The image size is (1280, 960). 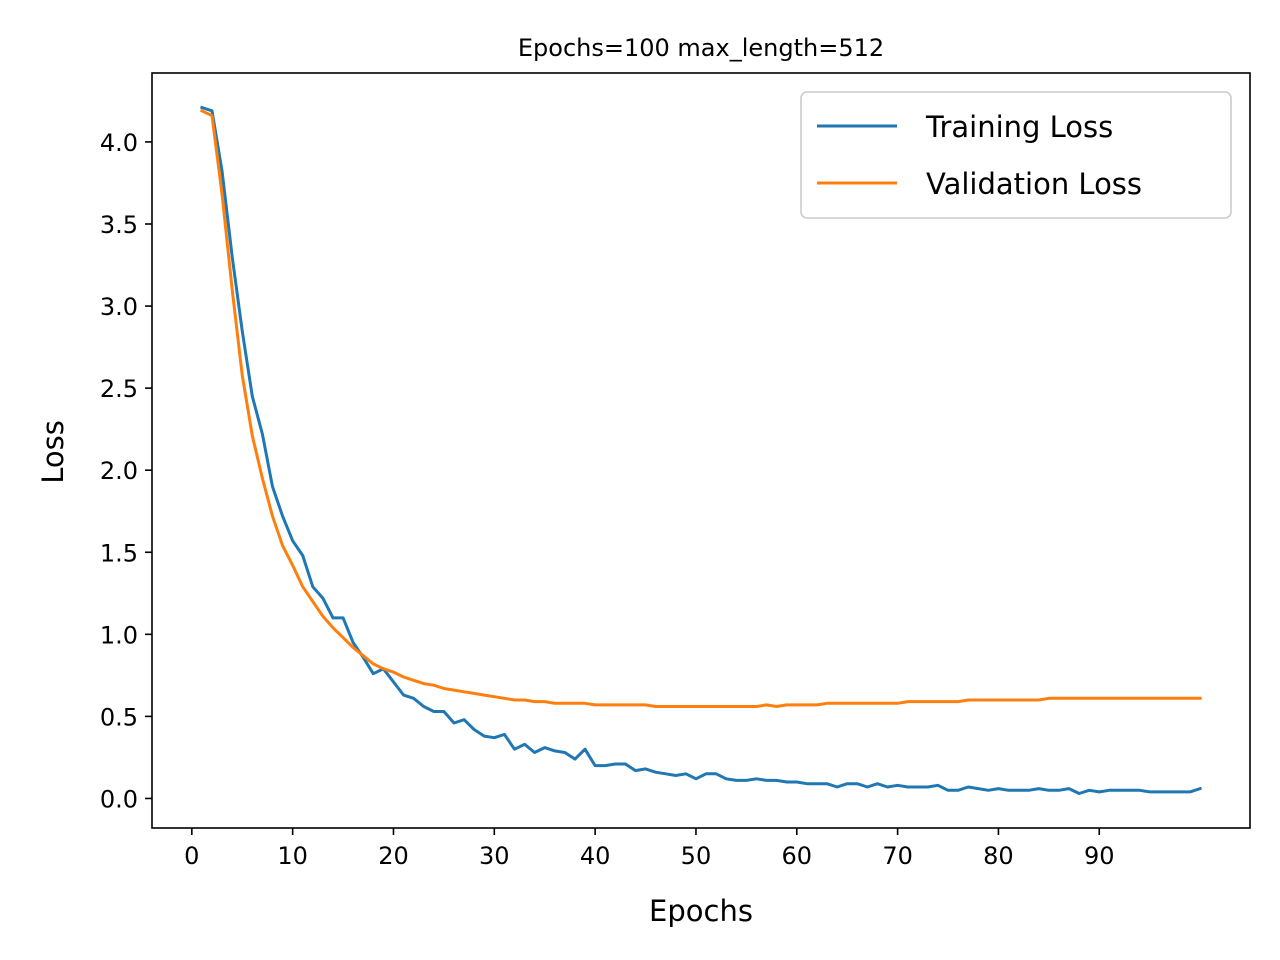 I want to click on x-tick-label: 0, so click(x=191, y=856).